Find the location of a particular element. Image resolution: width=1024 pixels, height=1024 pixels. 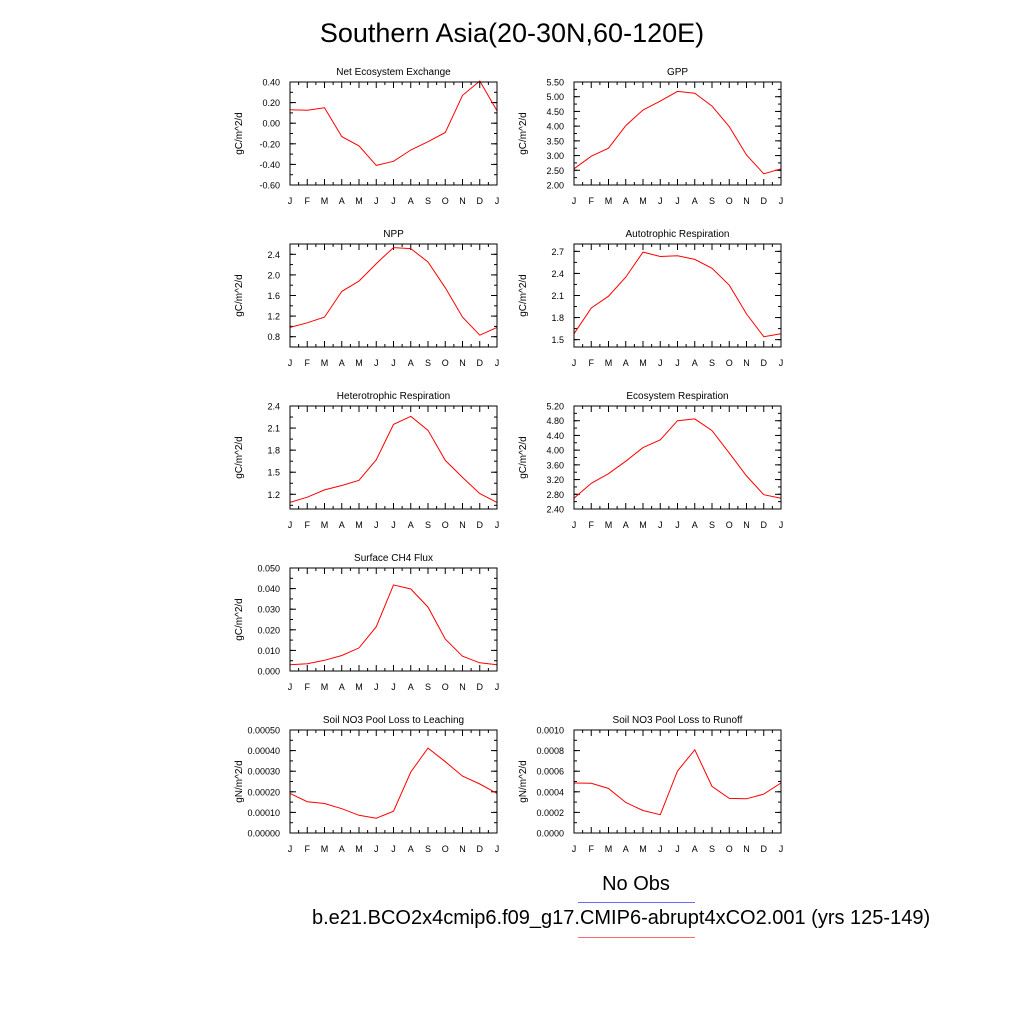

y-tick-label: 0.030 is located at coordinates (268, 610).